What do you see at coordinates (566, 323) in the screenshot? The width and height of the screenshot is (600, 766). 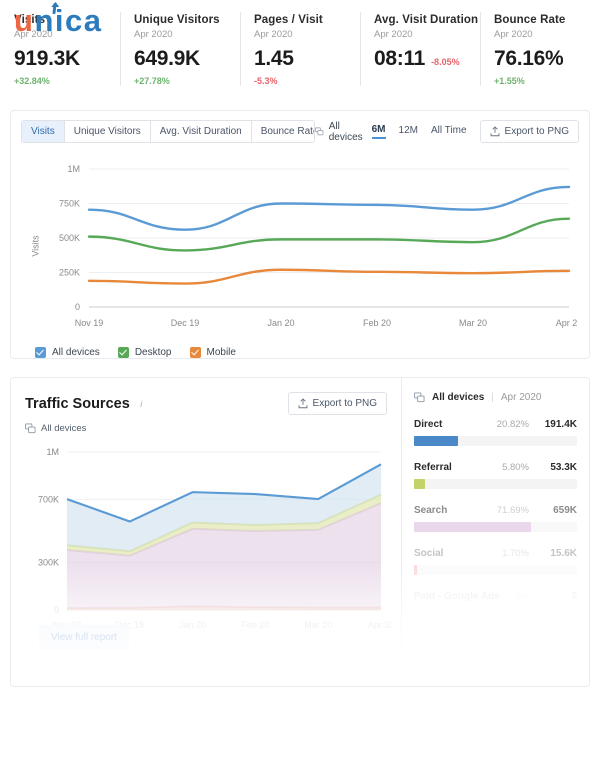 I see `svg-text: Apr 20` at bounding box center [566, 323].